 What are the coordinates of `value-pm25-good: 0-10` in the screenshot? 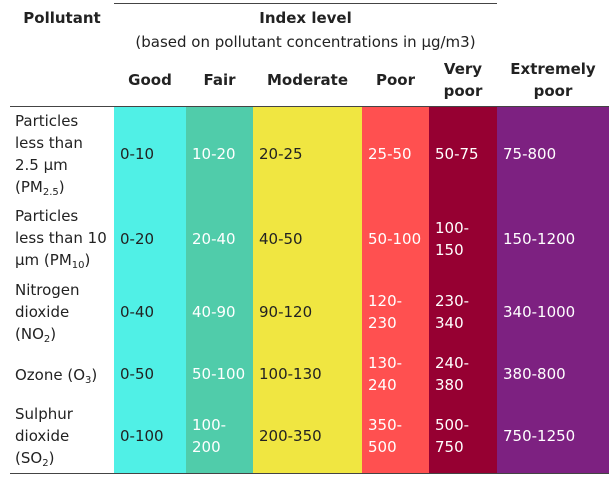 It's located at (137, 154).